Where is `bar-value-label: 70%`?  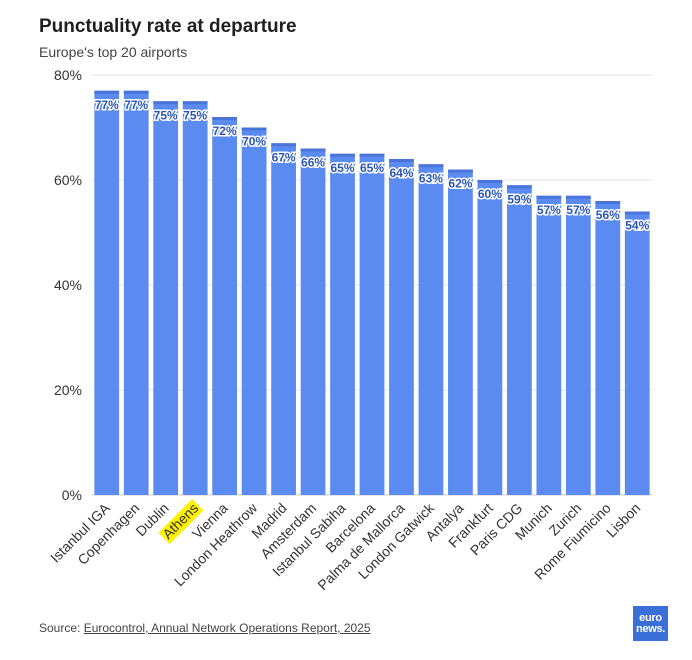 bar-value-label: 70% is located at coordinates (254, 142).